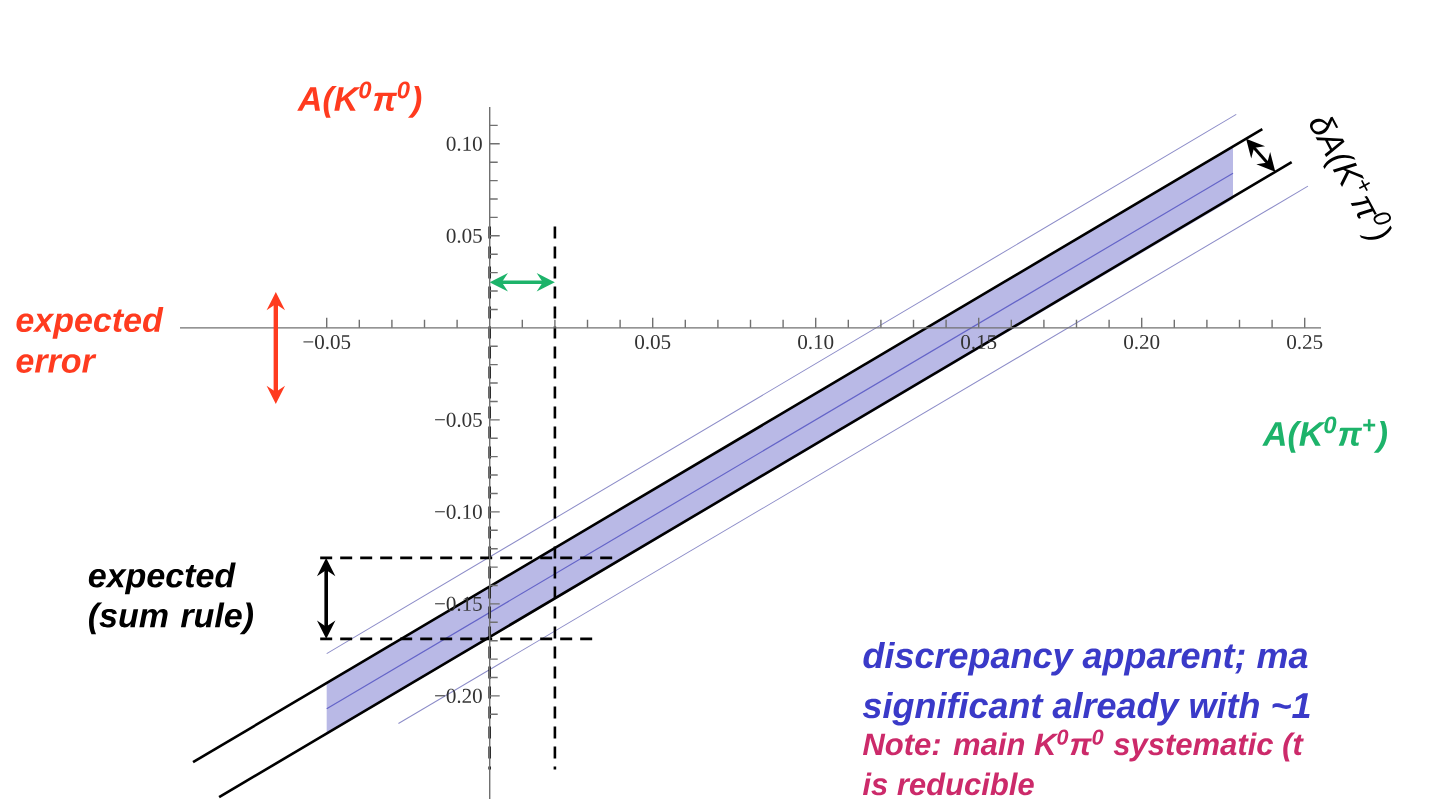 The height and width of the screenshot is (802, 1430). I want to click on text: expected error, so click(90, 340).